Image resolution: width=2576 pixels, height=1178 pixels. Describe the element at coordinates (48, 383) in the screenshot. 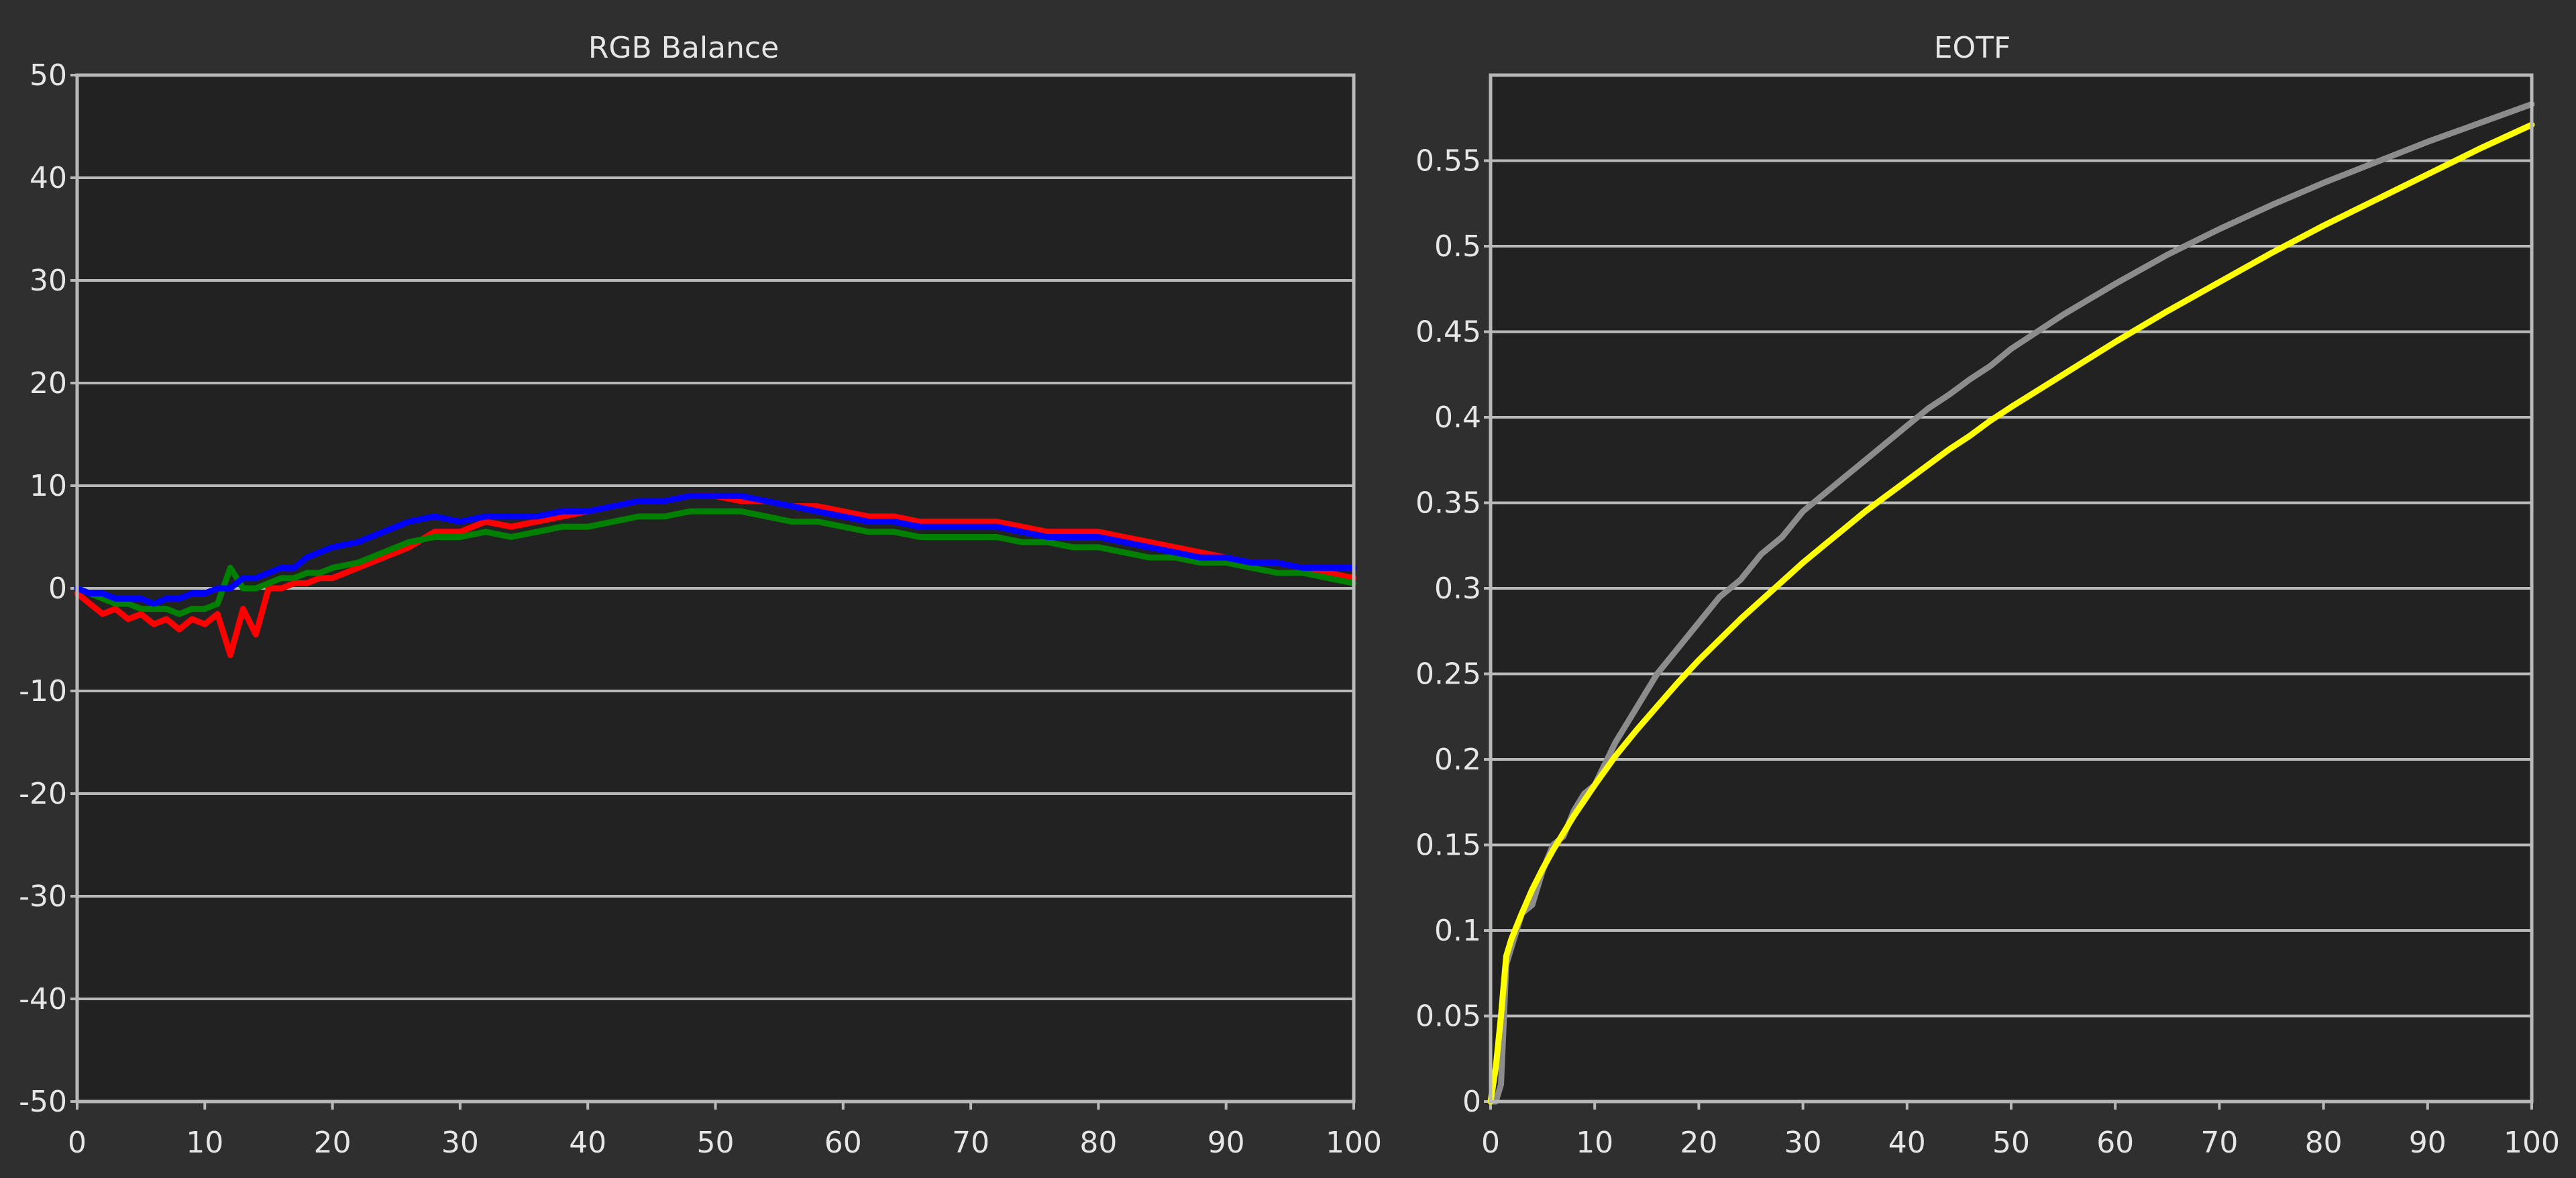

I see `y-tick-label: 20` at that location.